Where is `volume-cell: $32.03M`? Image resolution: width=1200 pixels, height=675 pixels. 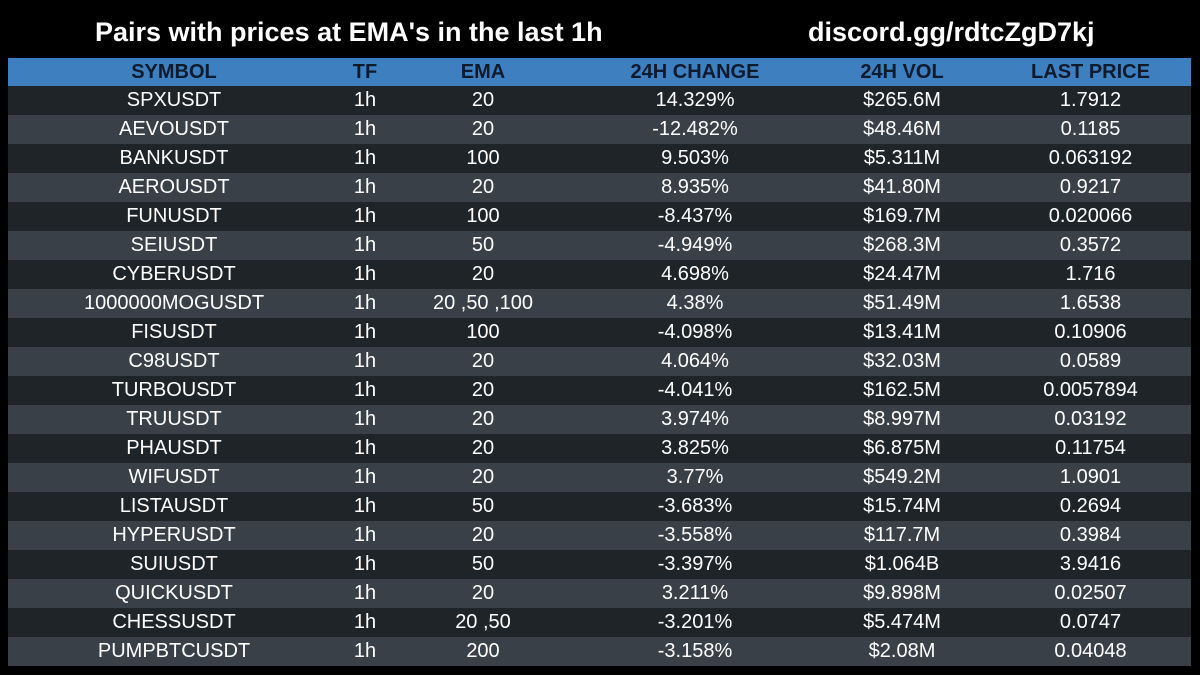 volume-cell: $32.03M is located at coordinates (902, 361).